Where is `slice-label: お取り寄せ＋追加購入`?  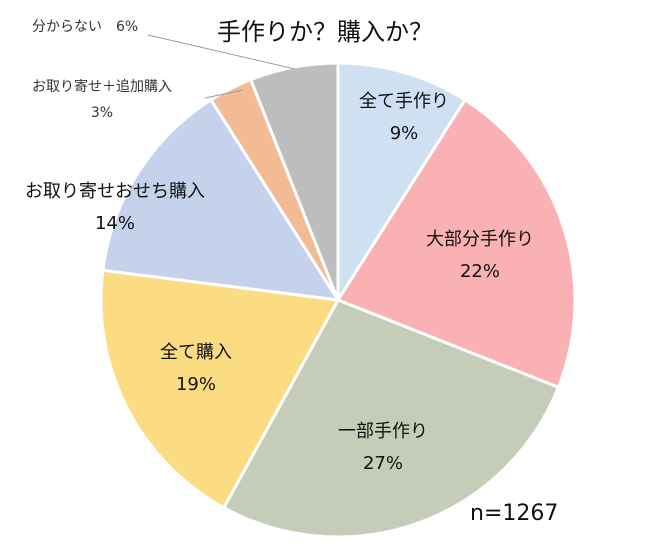 slice-label: お取り寄せ＋追加購入 is located at coordinates (102, 86).